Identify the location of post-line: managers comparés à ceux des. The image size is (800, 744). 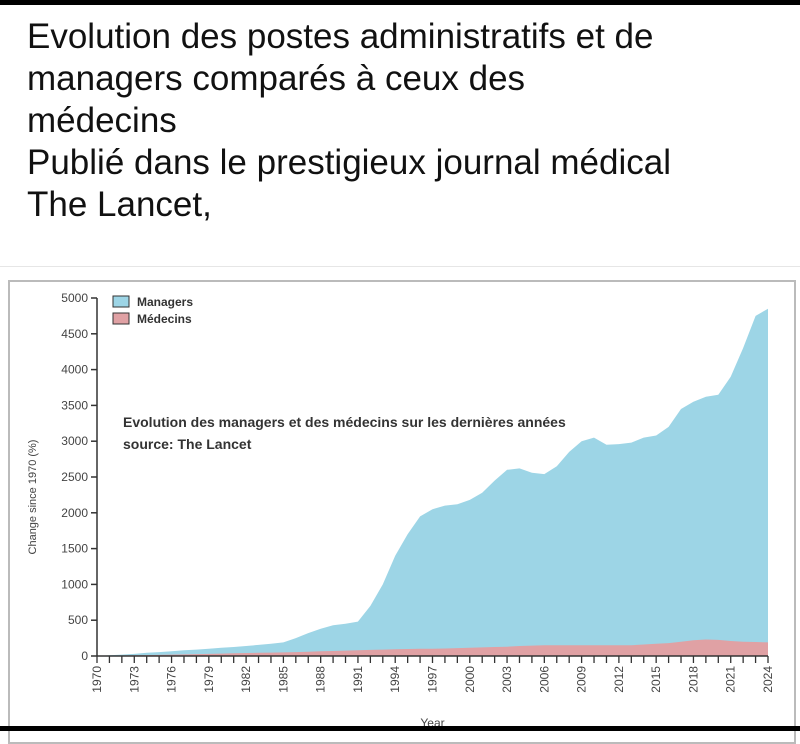
(276, 78).